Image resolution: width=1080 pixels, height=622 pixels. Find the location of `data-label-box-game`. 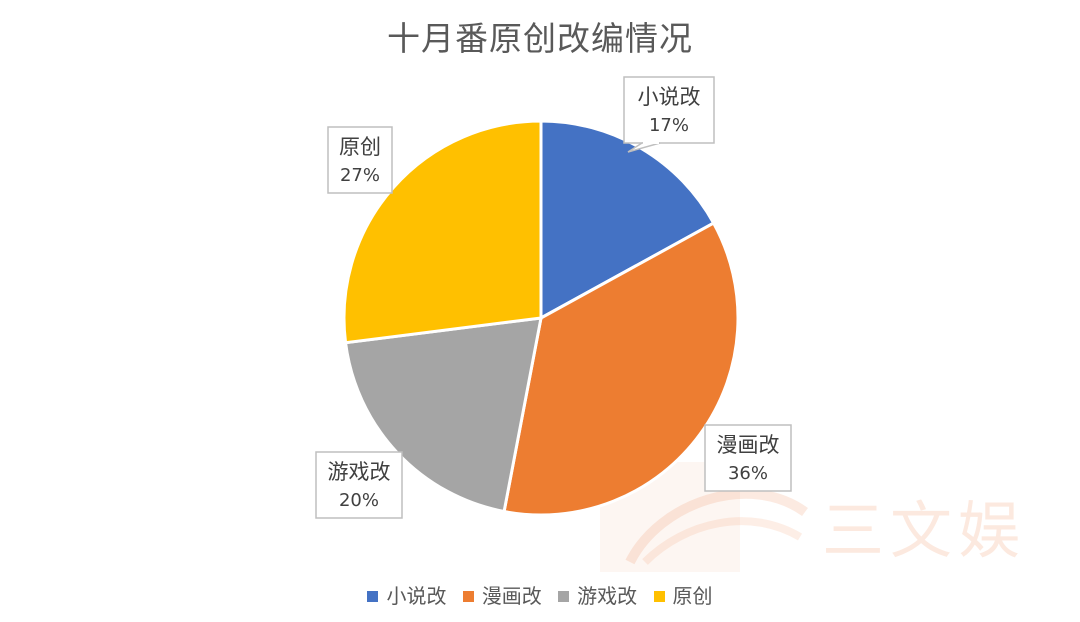

data-label-box-game is located at coordinates (359, 485).